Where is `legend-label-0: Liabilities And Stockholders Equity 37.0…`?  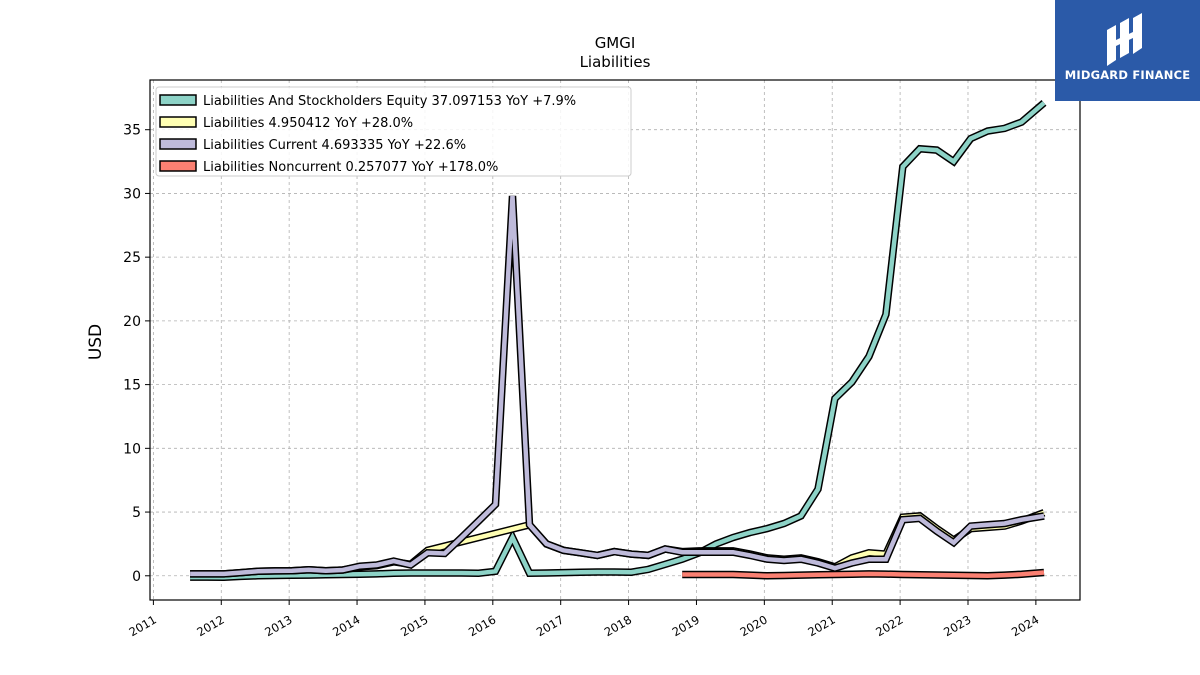 legend-label-0: Liabilities And Stockholders Equity 37.0… is located at coordinates (389, 101).